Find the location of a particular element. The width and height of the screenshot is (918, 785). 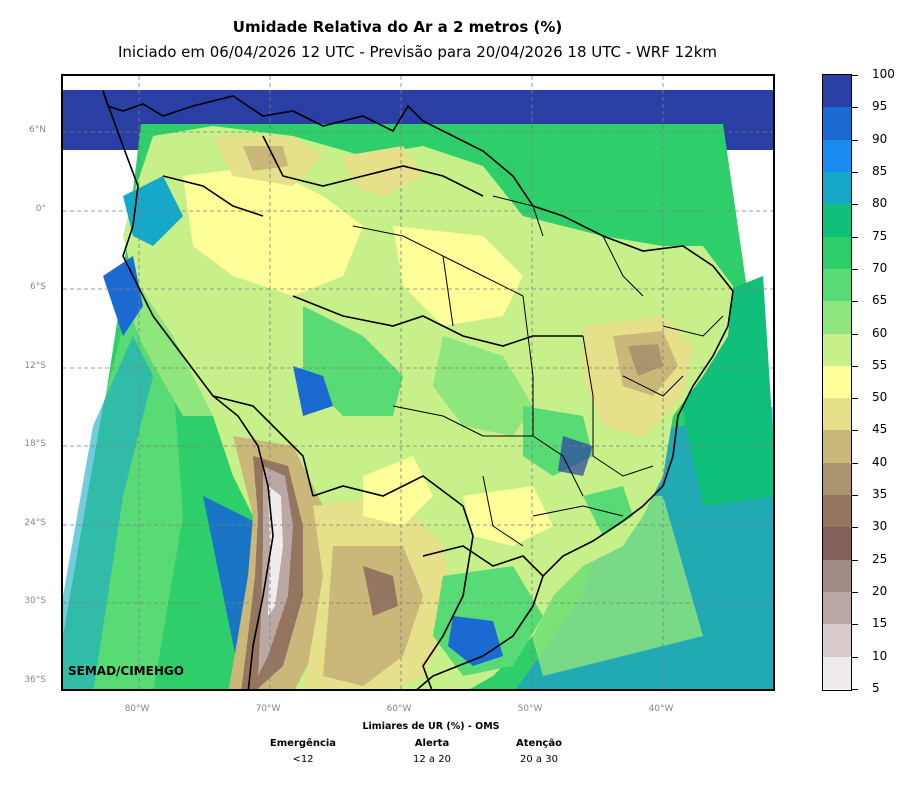

threshold-emergency-name: Emergência is located at coordinates (303, 743).